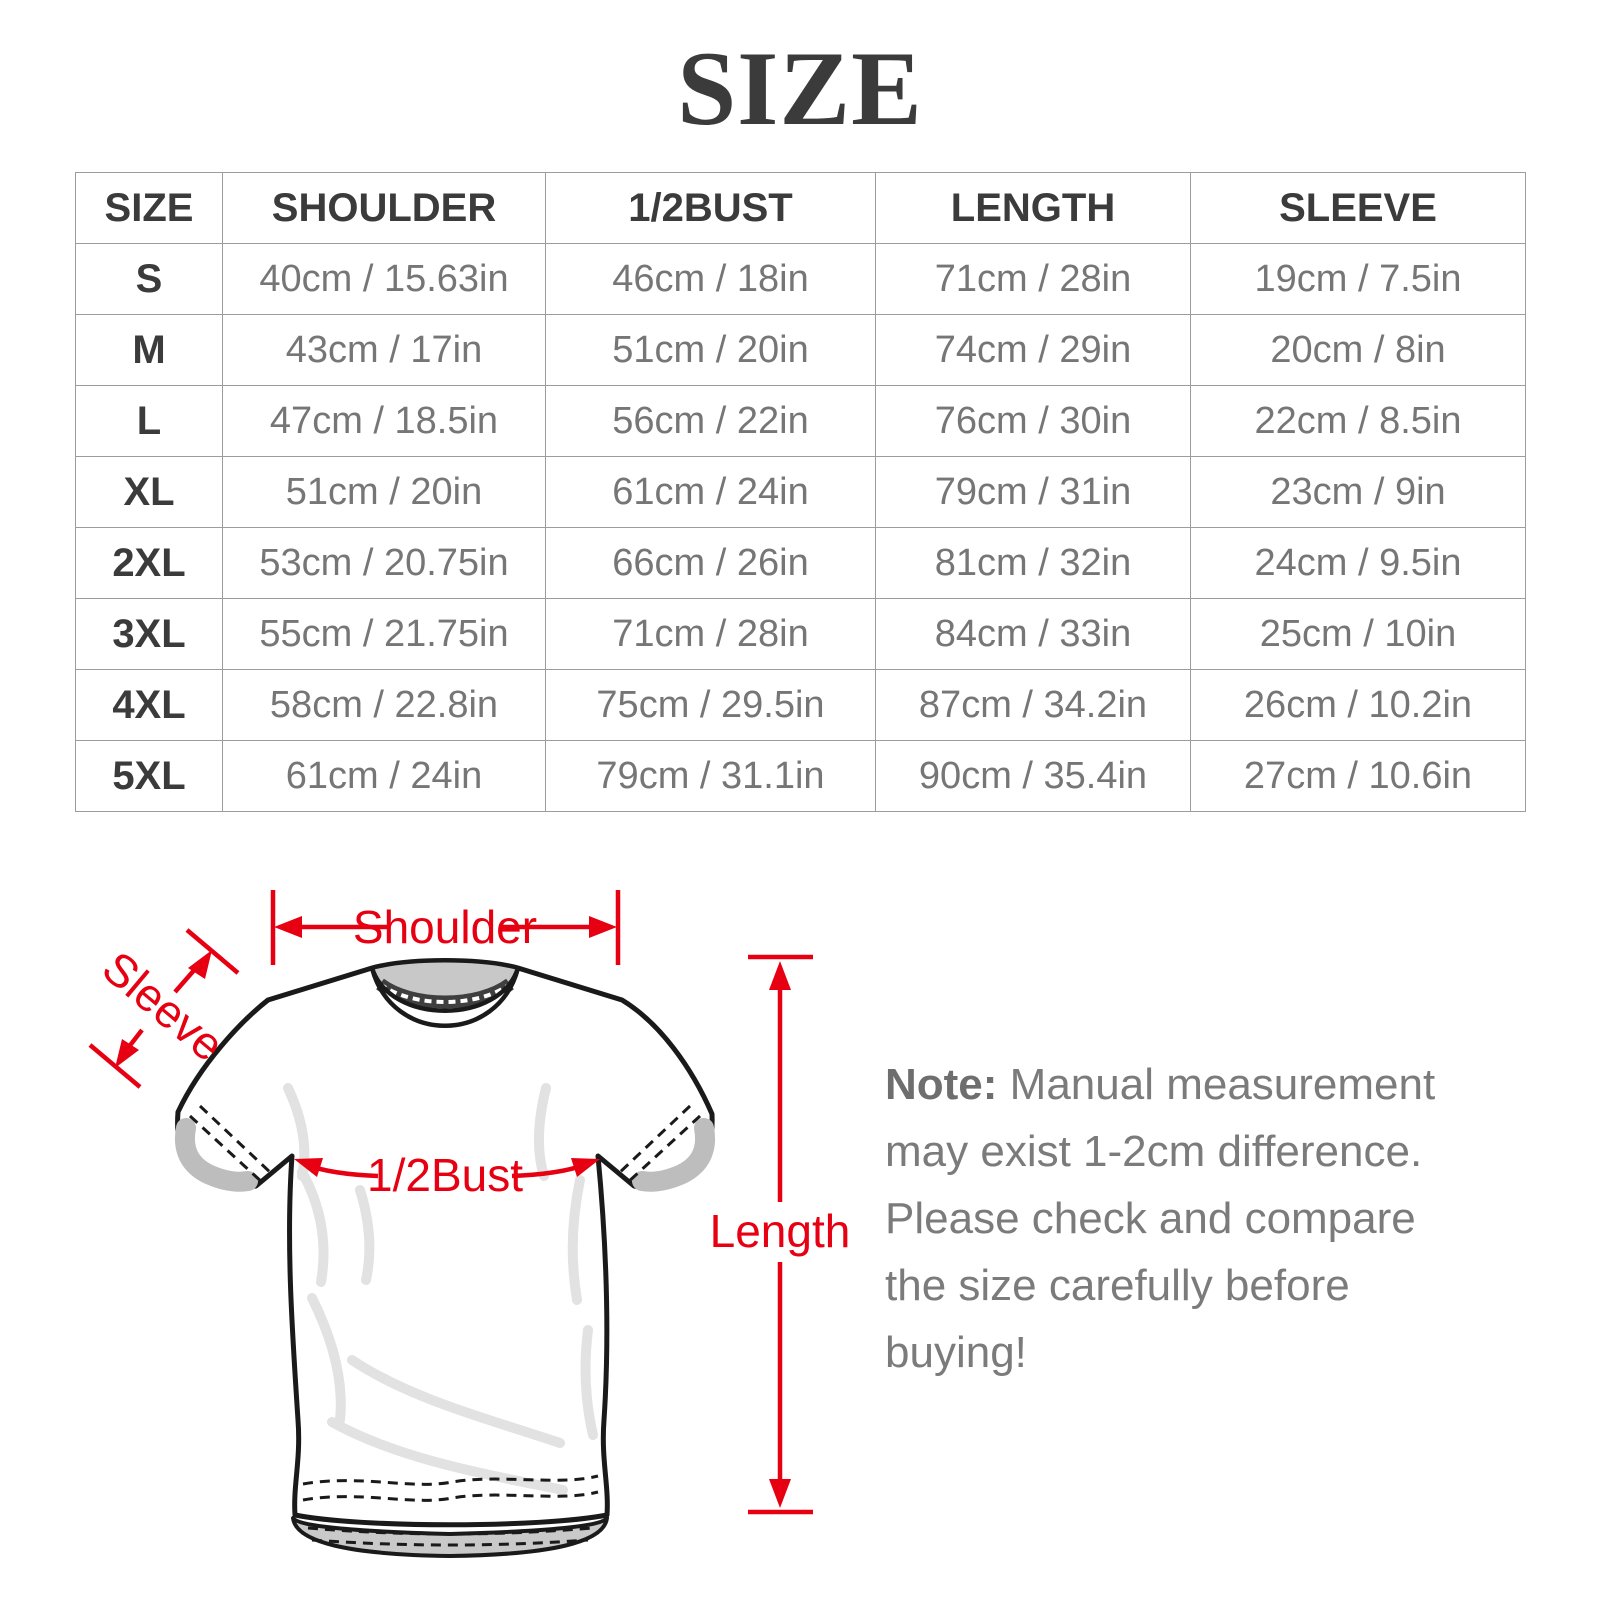 The height and width of the screenshot is (1600, 1600). I want to click on bottom-hem, so click(450, 1516).